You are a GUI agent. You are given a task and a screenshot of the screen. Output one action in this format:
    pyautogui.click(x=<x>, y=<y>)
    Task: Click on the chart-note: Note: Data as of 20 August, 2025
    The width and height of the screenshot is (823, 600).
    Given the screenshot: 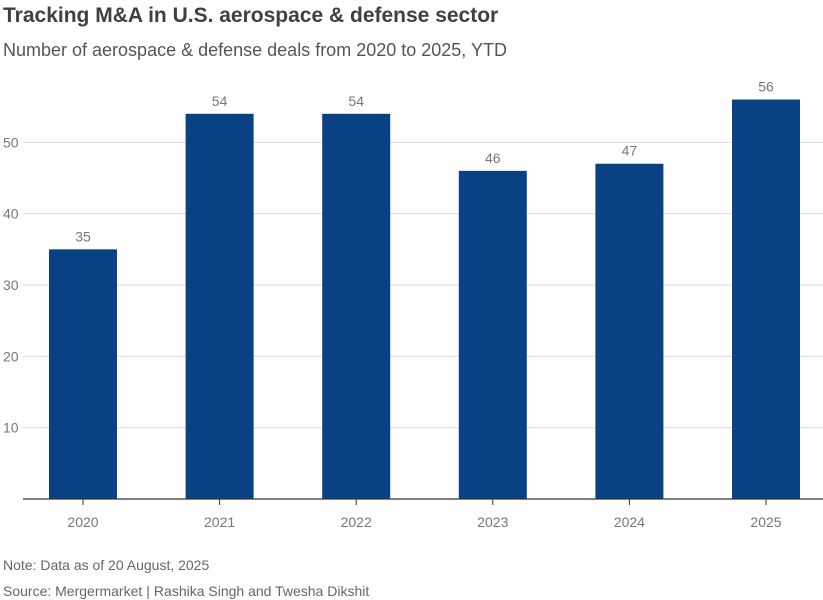 What is the action you would take?
    pyautogui.click(x=106, y=565)
    